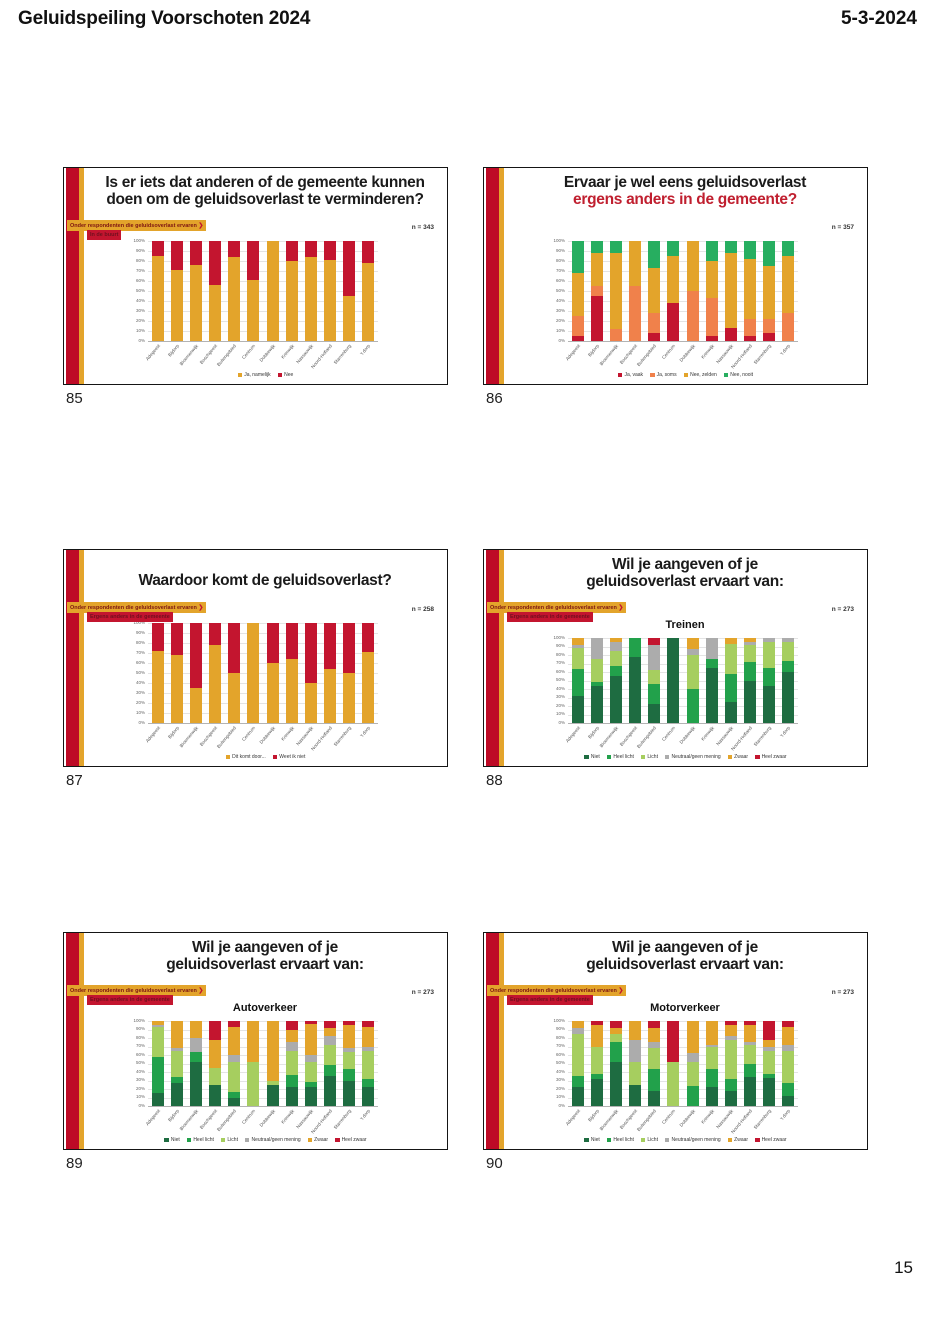 The width and height of the screenshot is (933, 1320). Describe the element at coordinates (195, 673) in the screenshot. I see `bar-bloemenwijk` at that location.